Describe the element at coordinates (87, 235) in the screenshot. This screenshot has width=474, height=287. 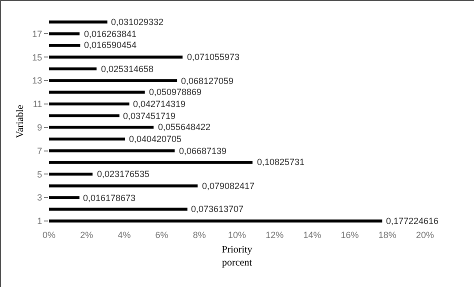
I see `x-tick-label: 2%` at that location.